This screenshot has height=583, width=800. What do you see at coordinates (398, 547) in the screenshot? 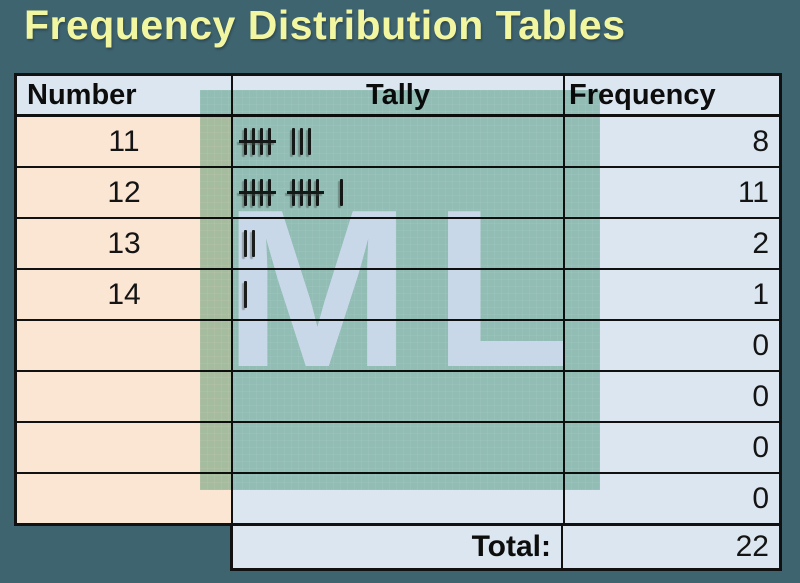
I see `total-label: Total:` at bounding box center [398, 547].